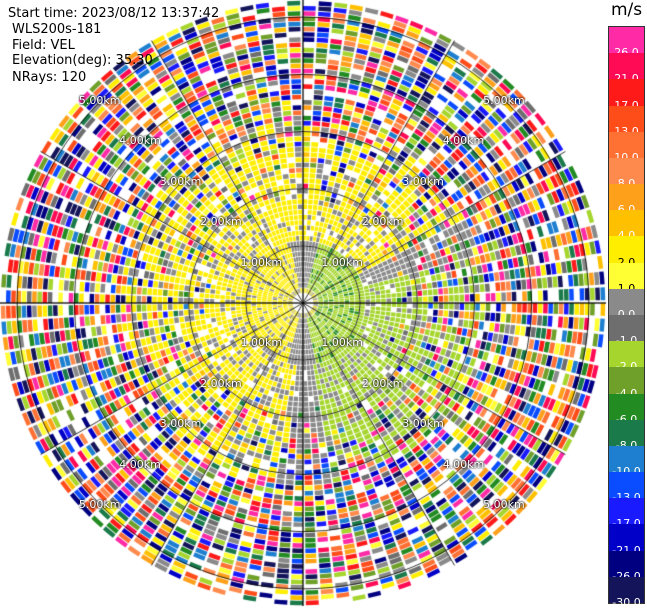 This screenshot has width=647, height=609. Describe the element at coordinates (57, 29) in the screenshot. I see `instrument-label: WLS200s-181` at that location.